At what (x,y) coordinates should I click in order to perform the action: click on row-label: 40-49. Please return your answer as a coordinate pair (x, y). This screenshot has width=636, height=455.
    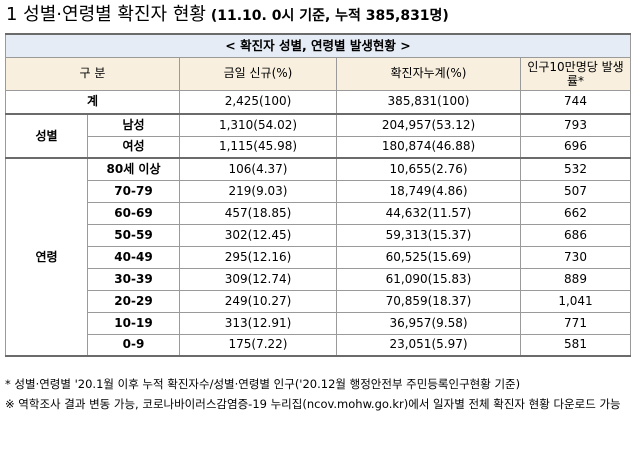
    Looking at the image, I should click on (133, 257).